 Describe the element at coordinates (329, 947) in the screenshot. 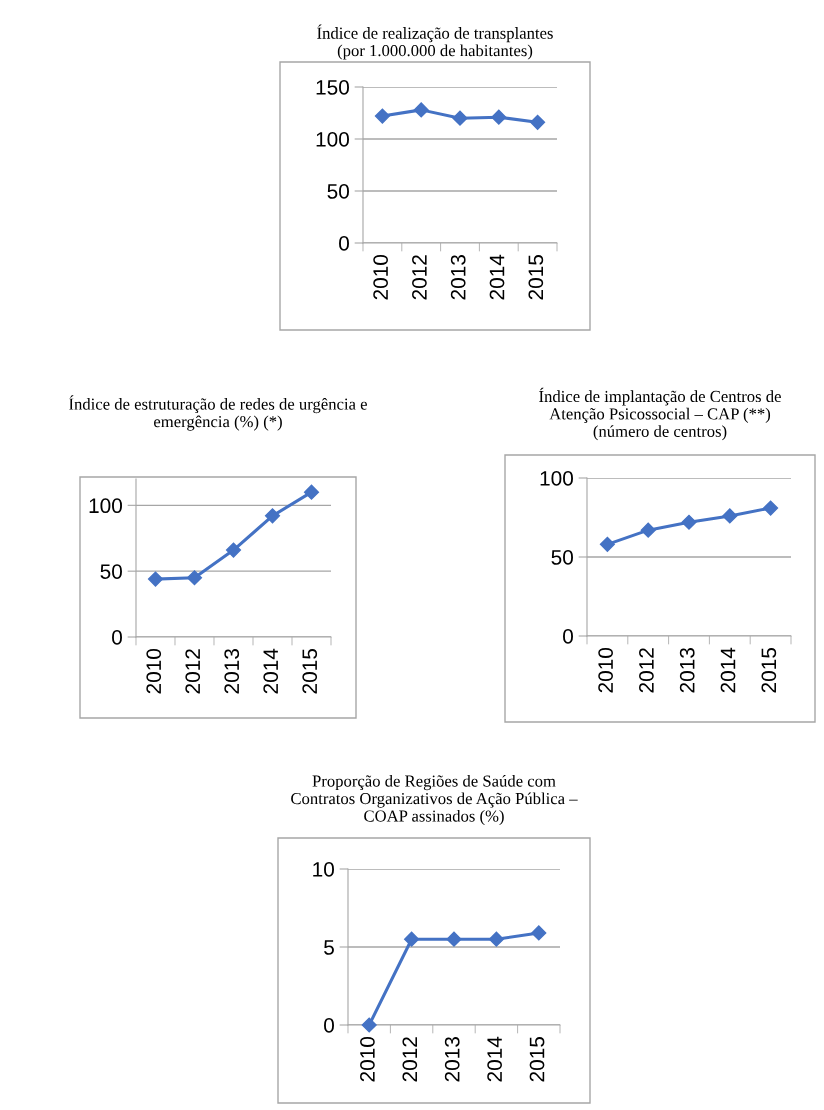

I see `y-tick-label: 5` at that location.